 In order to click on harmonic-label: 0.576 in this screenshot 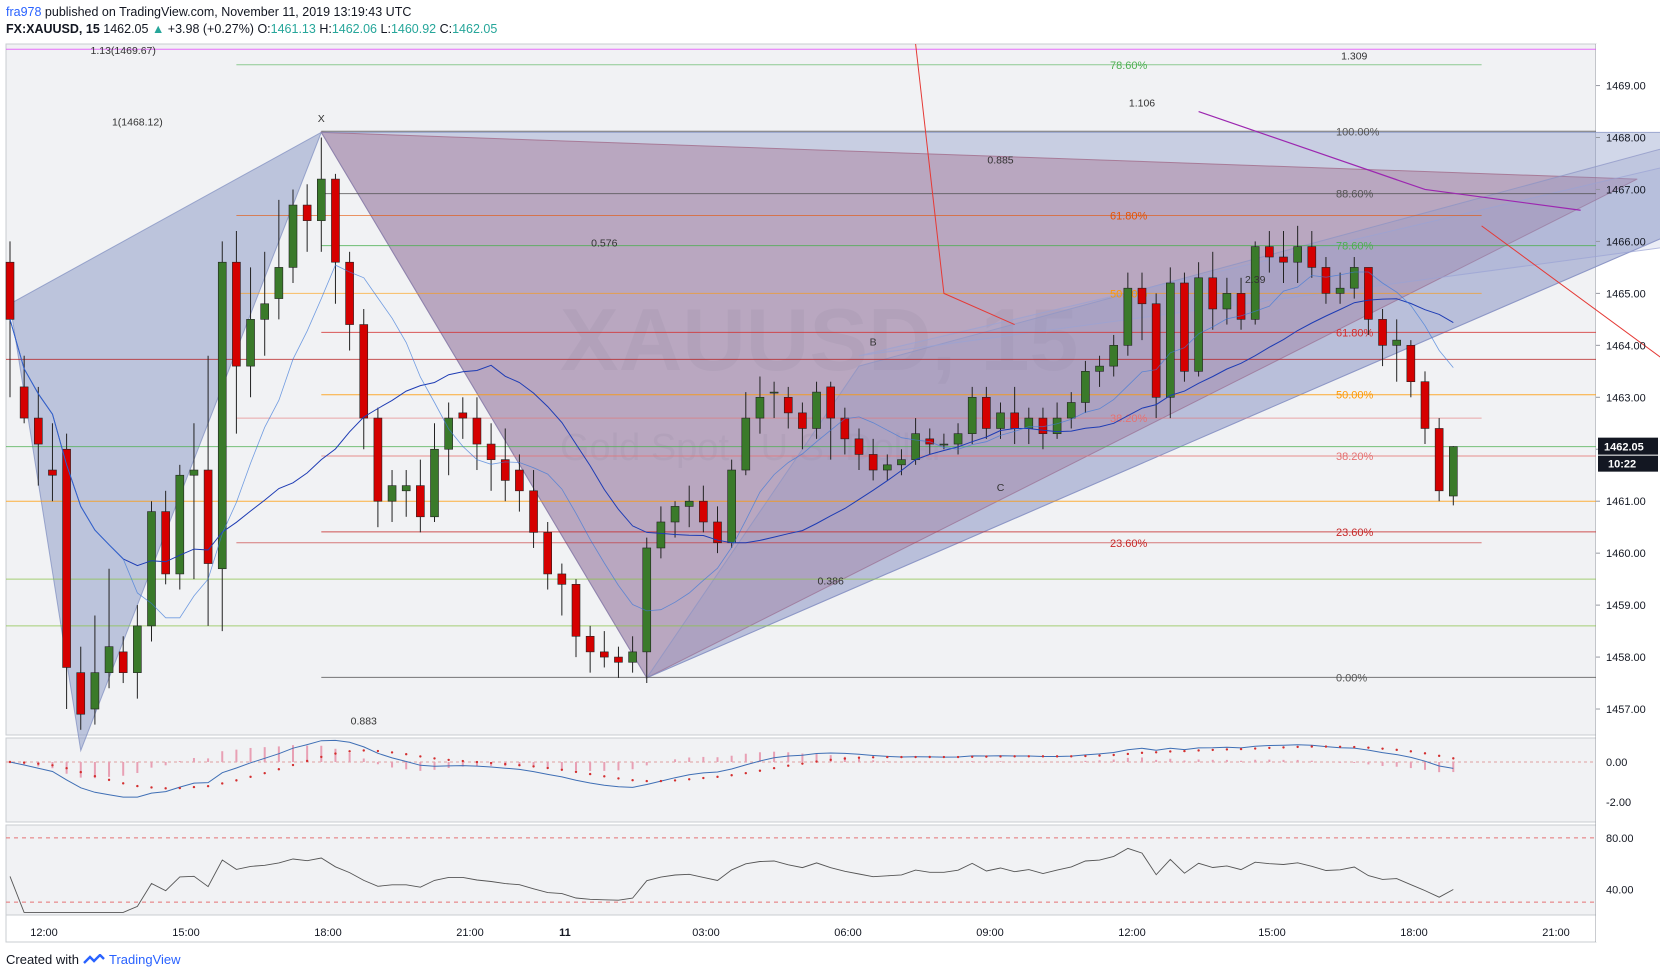, I will do `click(604, 244)`.